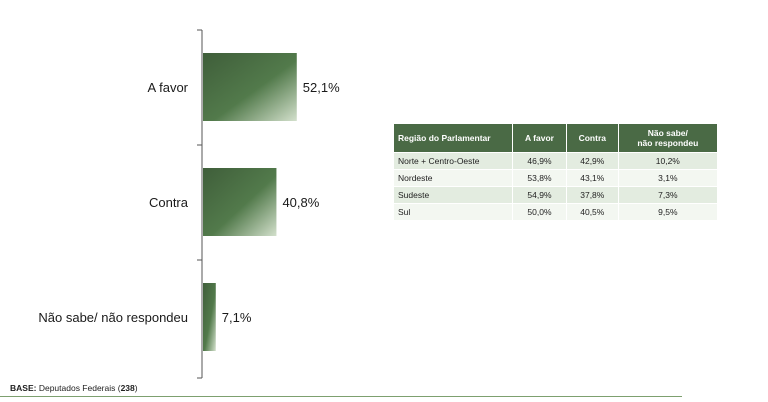 This screenshot has height=402, width=768. Describe the element at coordinates (592, 212) in the screenshot. I see `table-cell: 40,5%` at that location.